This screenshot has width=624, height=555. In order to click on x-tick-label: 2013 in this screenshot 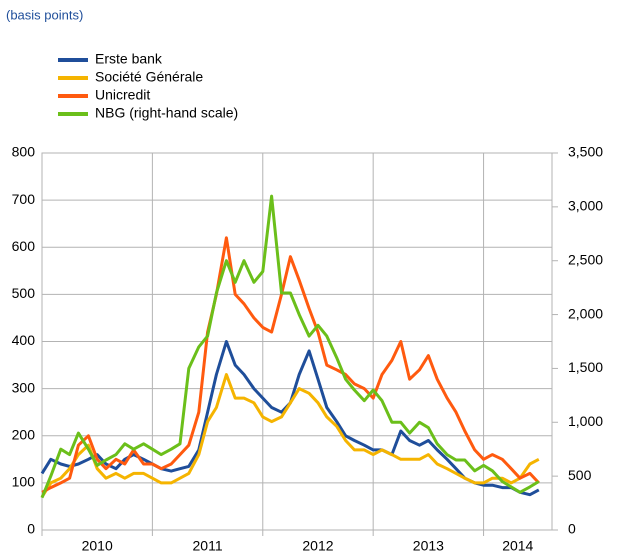, I will do `click(428, 546)`.